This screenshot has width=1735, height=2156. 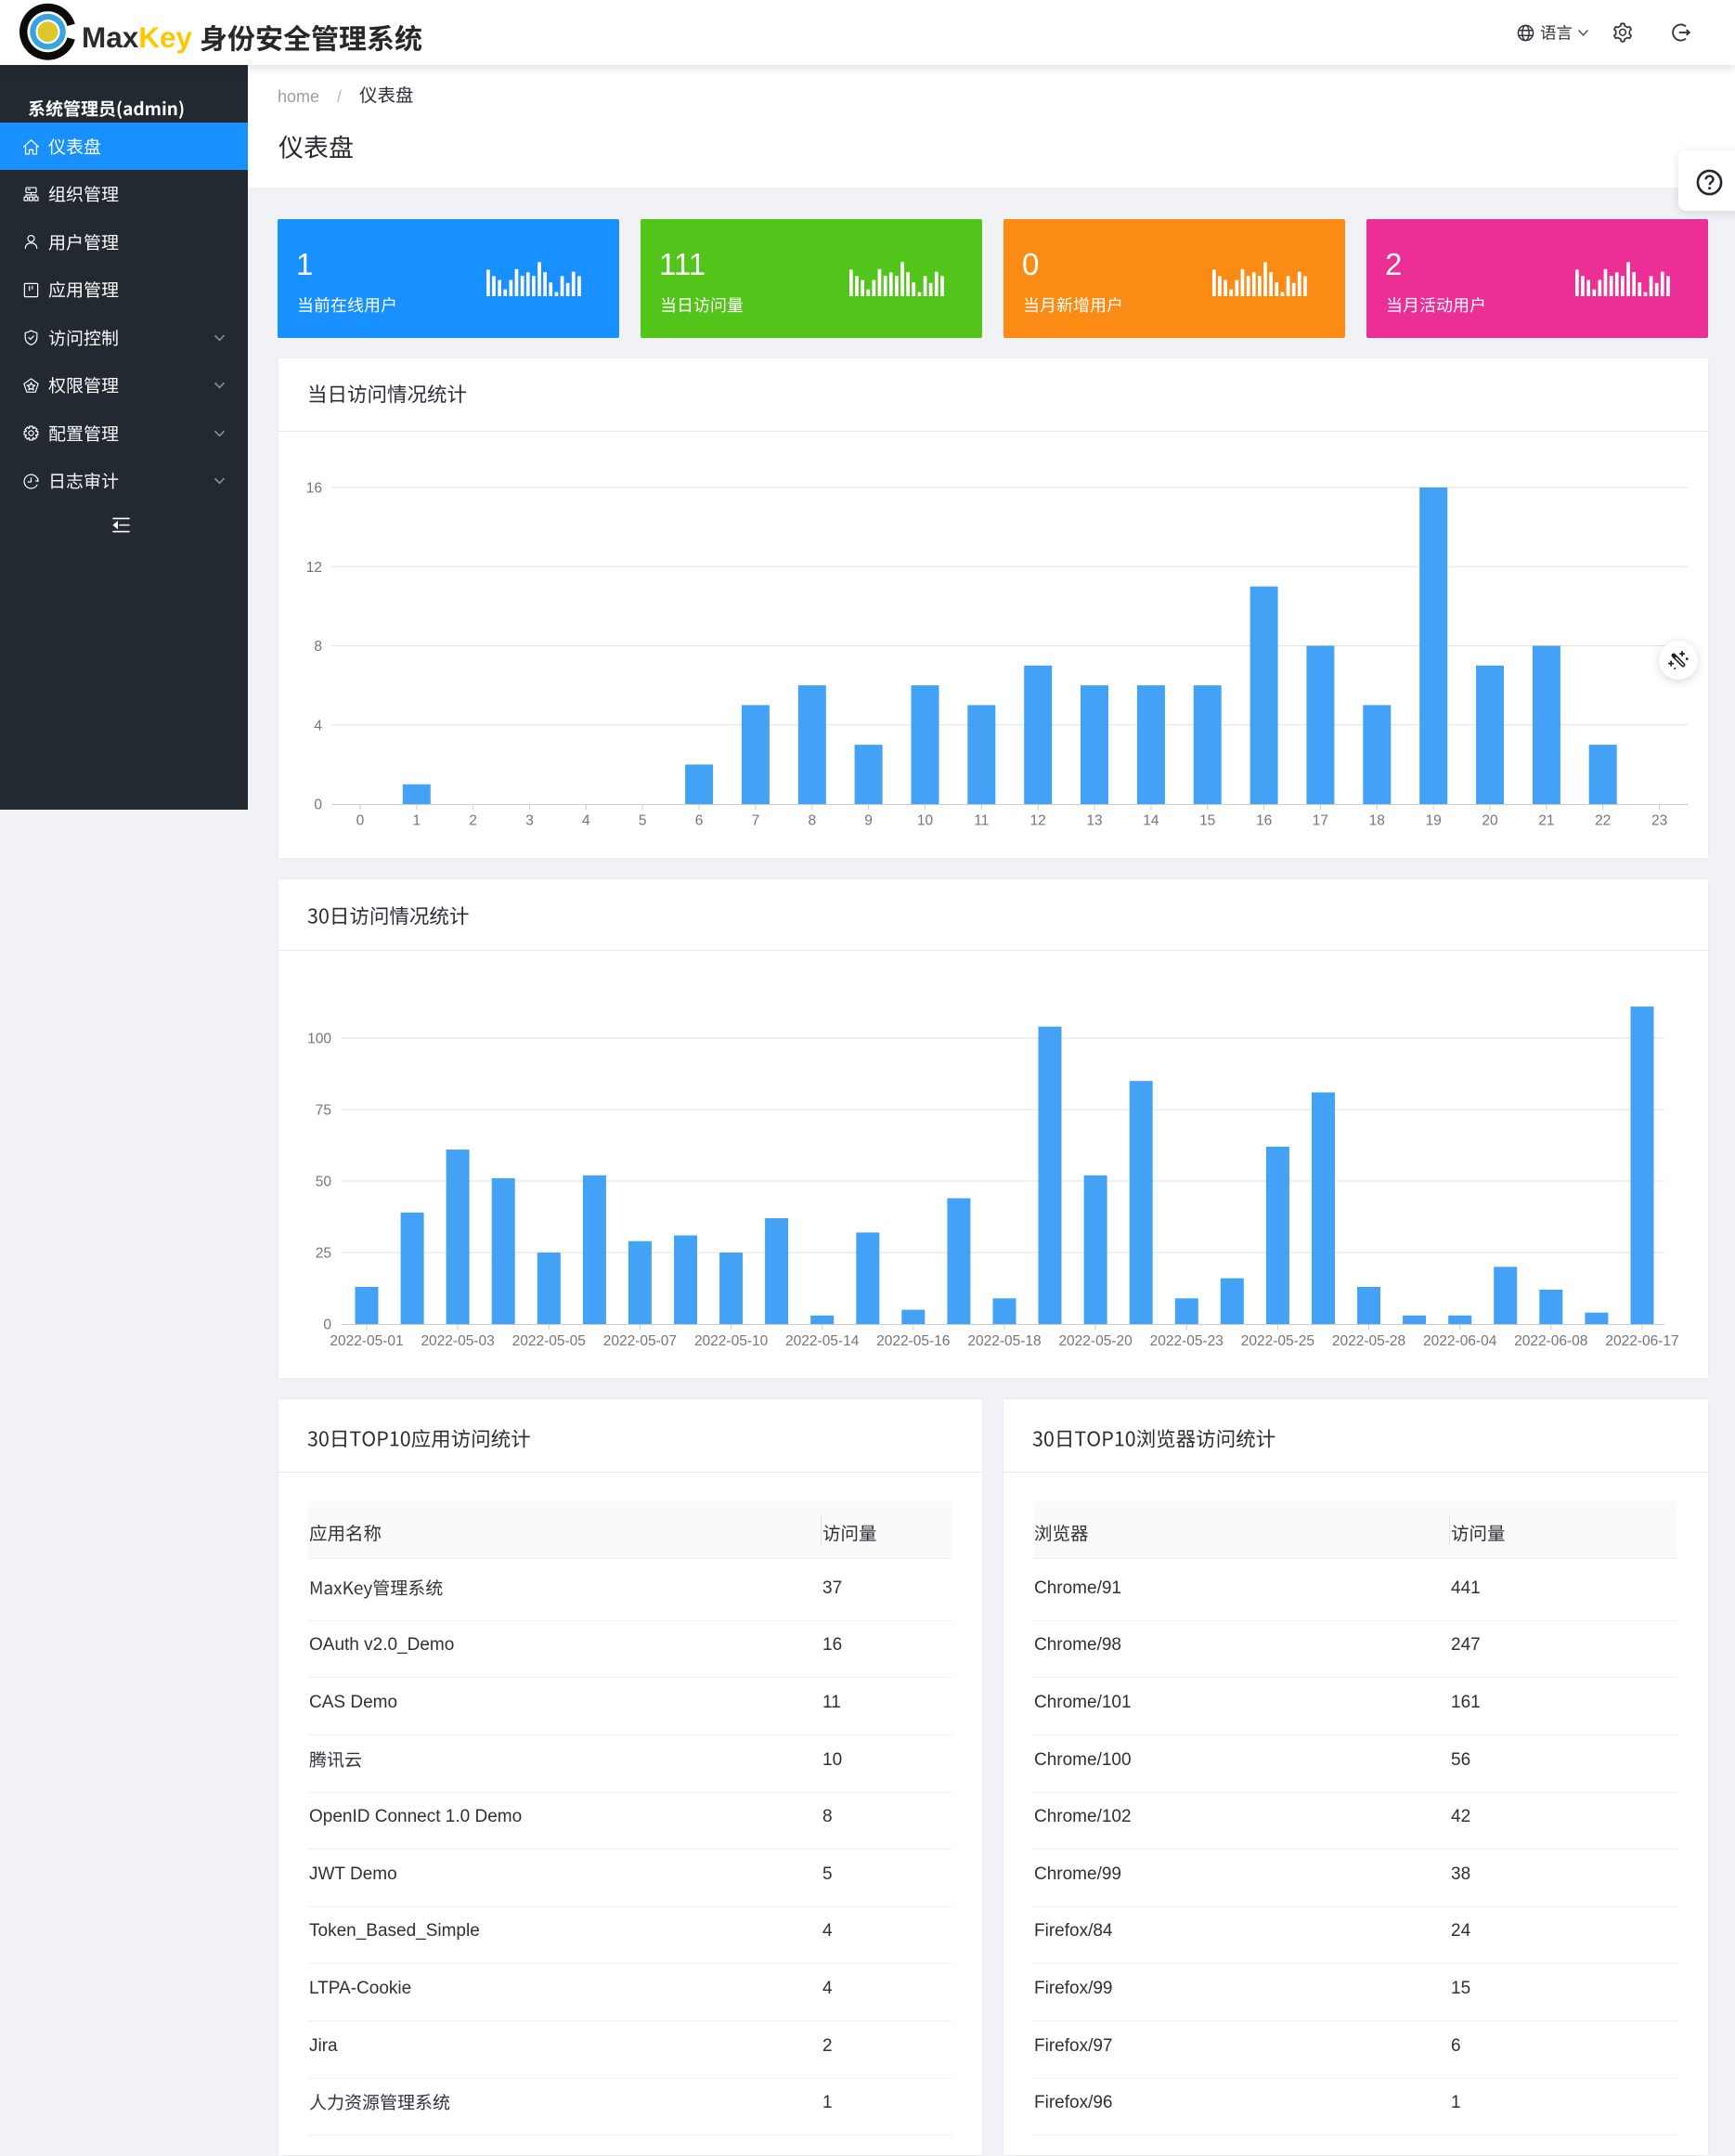 I want to click on svg-text: 2022-06-17, so click(x=1641, y=1341).